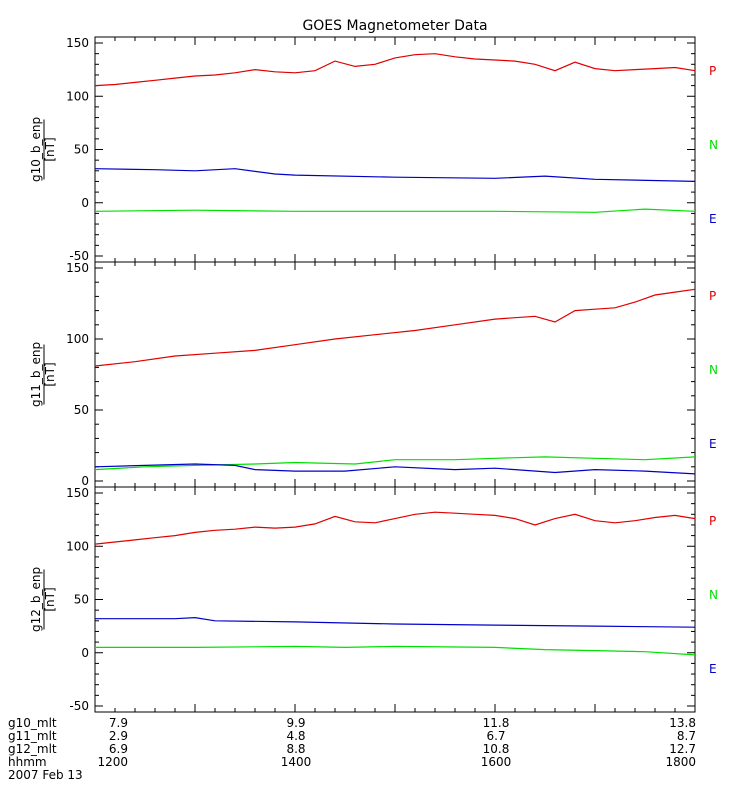 The width and height of the screenshot is (750, 800). Describe the element at coordinates (32, 723) in the screenshot. I see `footer-row-label: g10_mlt` at that location.